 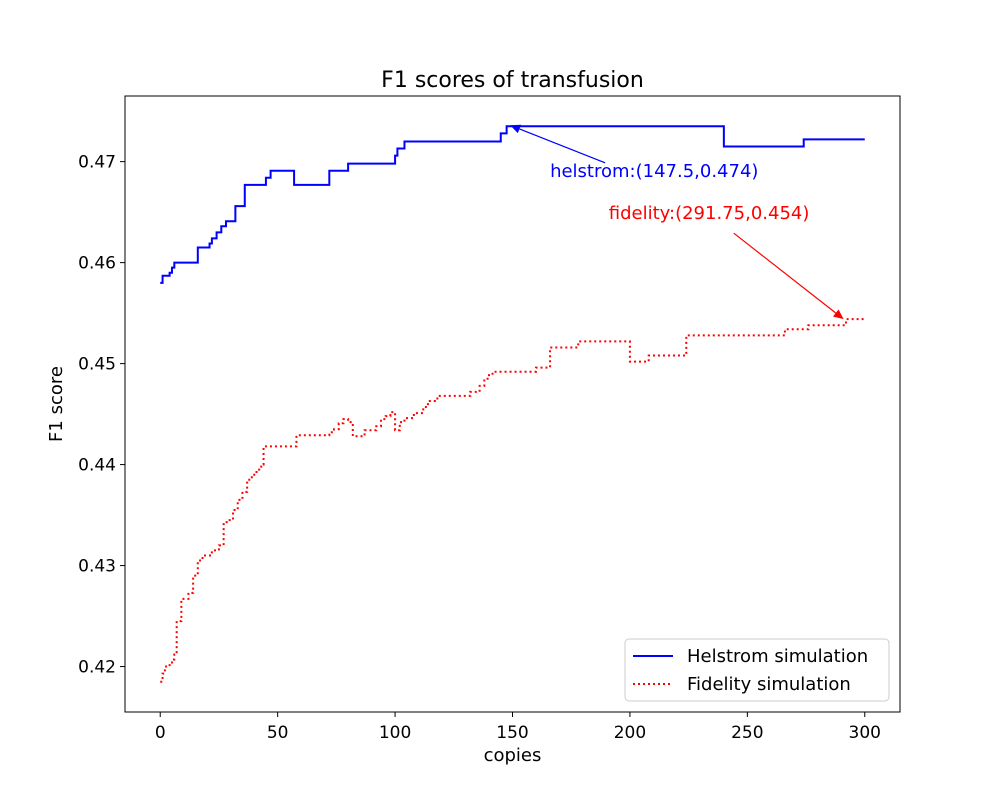 What do you see at coordinates (56, 404) in the screenshot?
I see `y-axis-label: F1 score` at bounding box center [56, 404].